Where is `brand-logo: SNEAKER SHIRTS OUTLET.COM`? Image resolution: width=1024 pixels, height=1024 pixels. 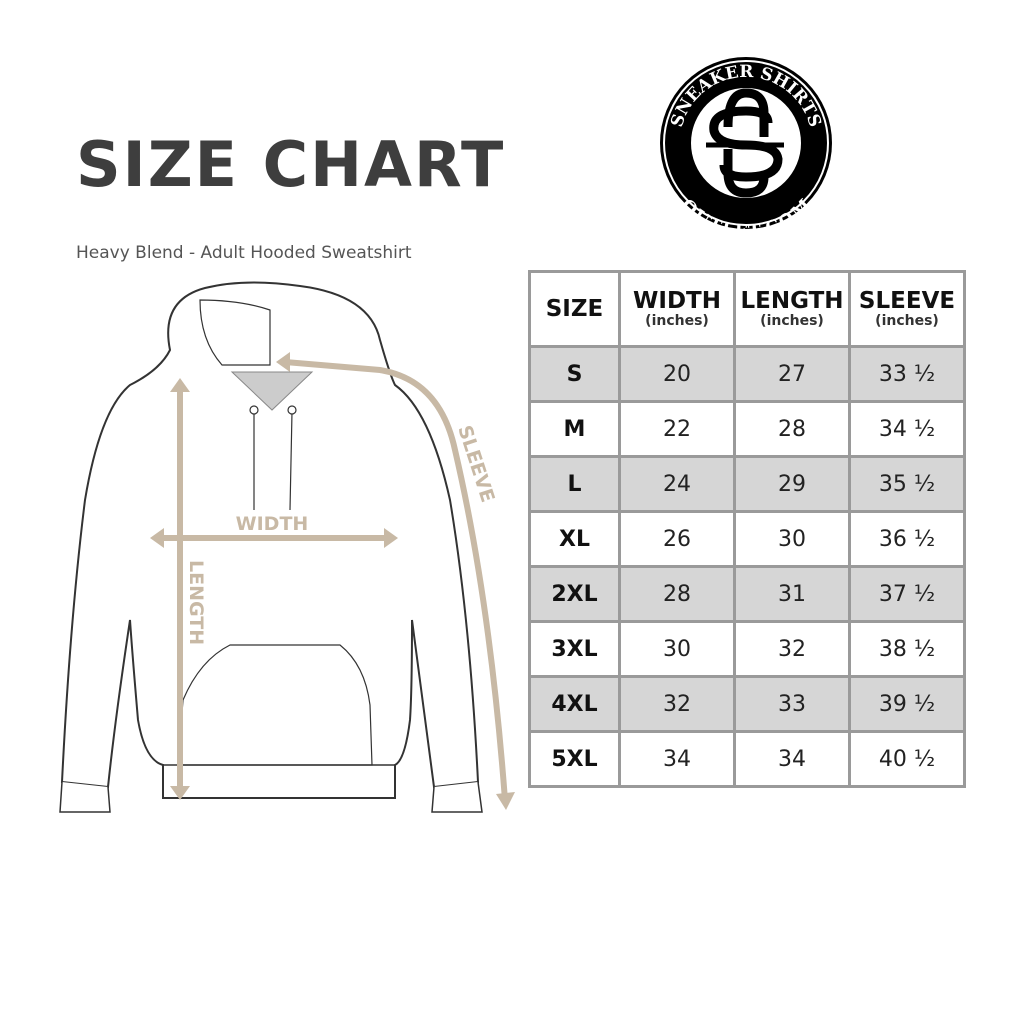 brand-logo: SNEAKER SHIRTS OUTLET.COM is located at coordinates (746, 145).